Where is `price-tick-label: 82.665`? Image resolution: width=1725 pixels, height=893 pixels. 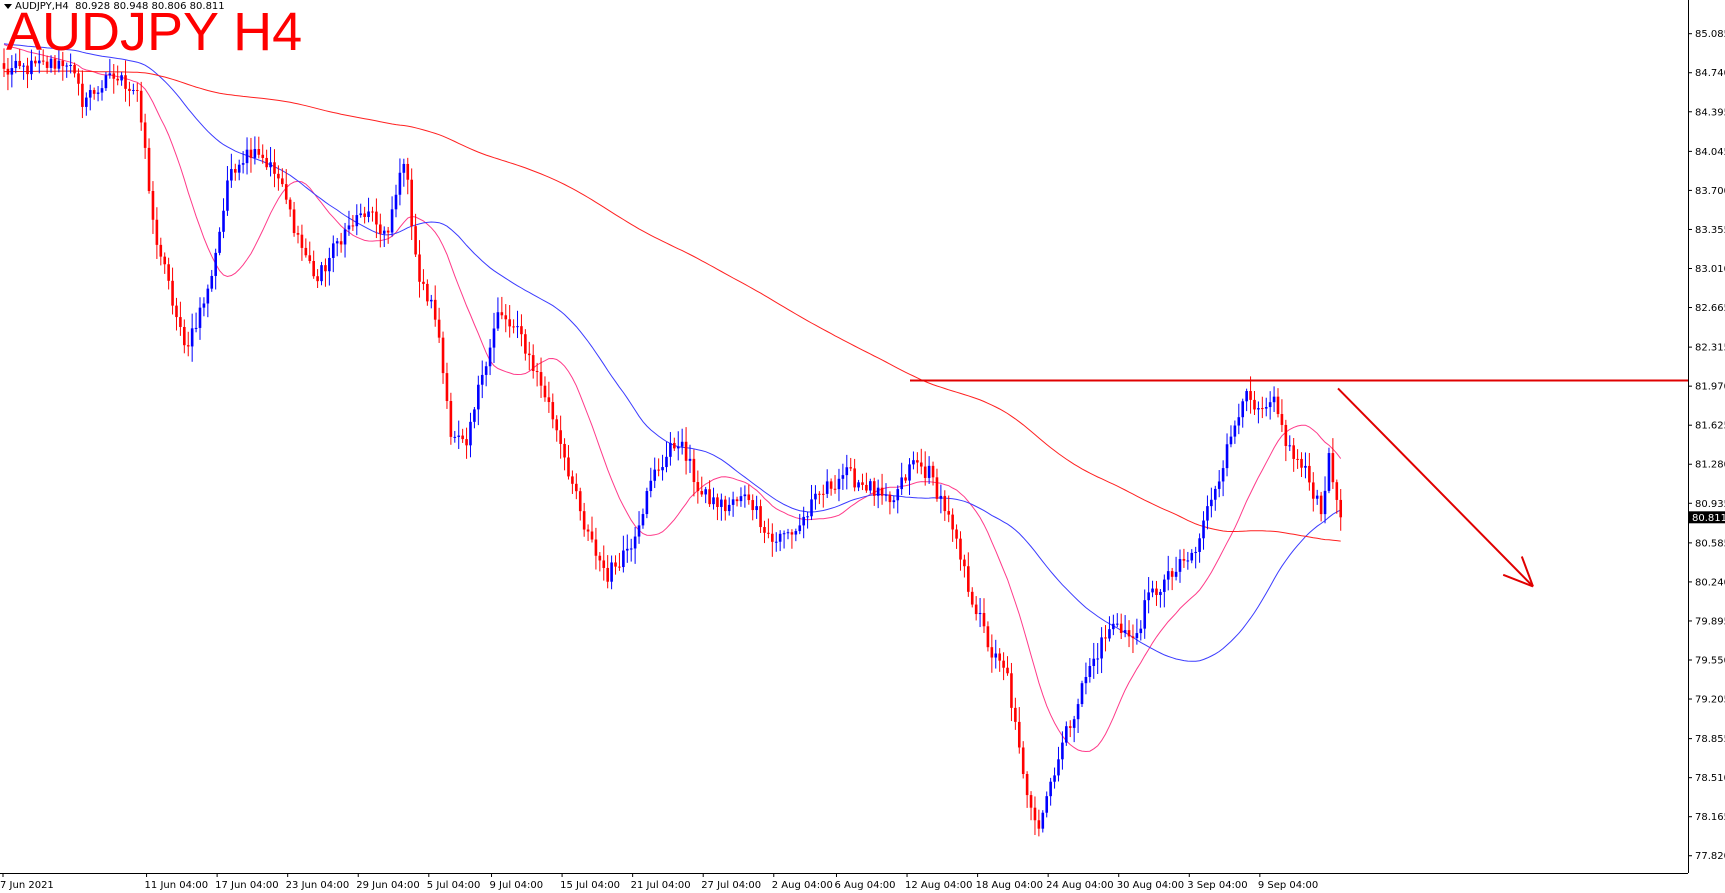
price-tick-label: 82.665 is located at coordinates (1710, 308).